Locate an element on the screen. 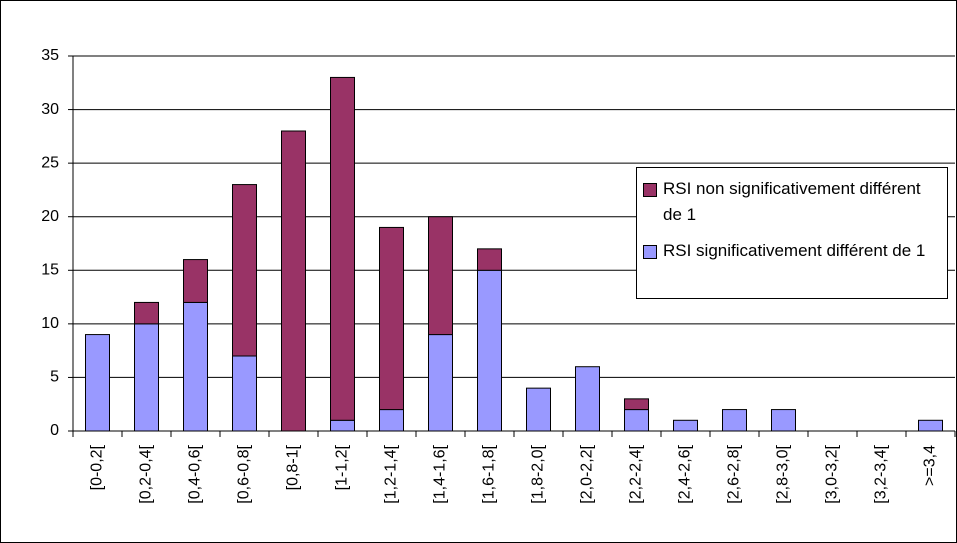  y-tick-label: 30 is located at coordinates (50, 109).